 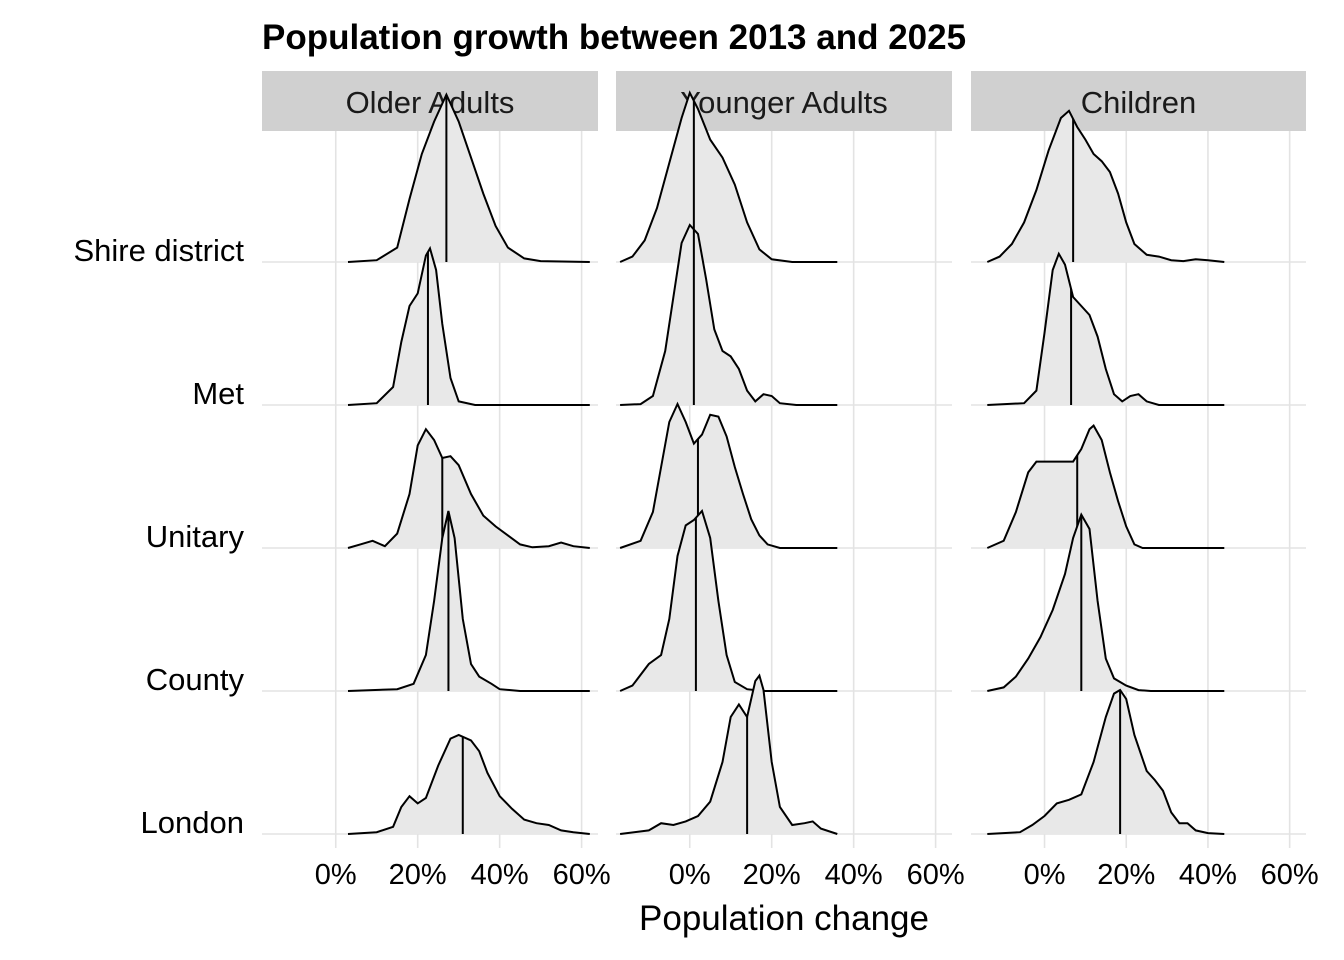 What do you see at coordinates (614, 37) in the screenshot?
I see `chart-title: Population growth between 2013 and 2025` at bounding box center [614, 37].